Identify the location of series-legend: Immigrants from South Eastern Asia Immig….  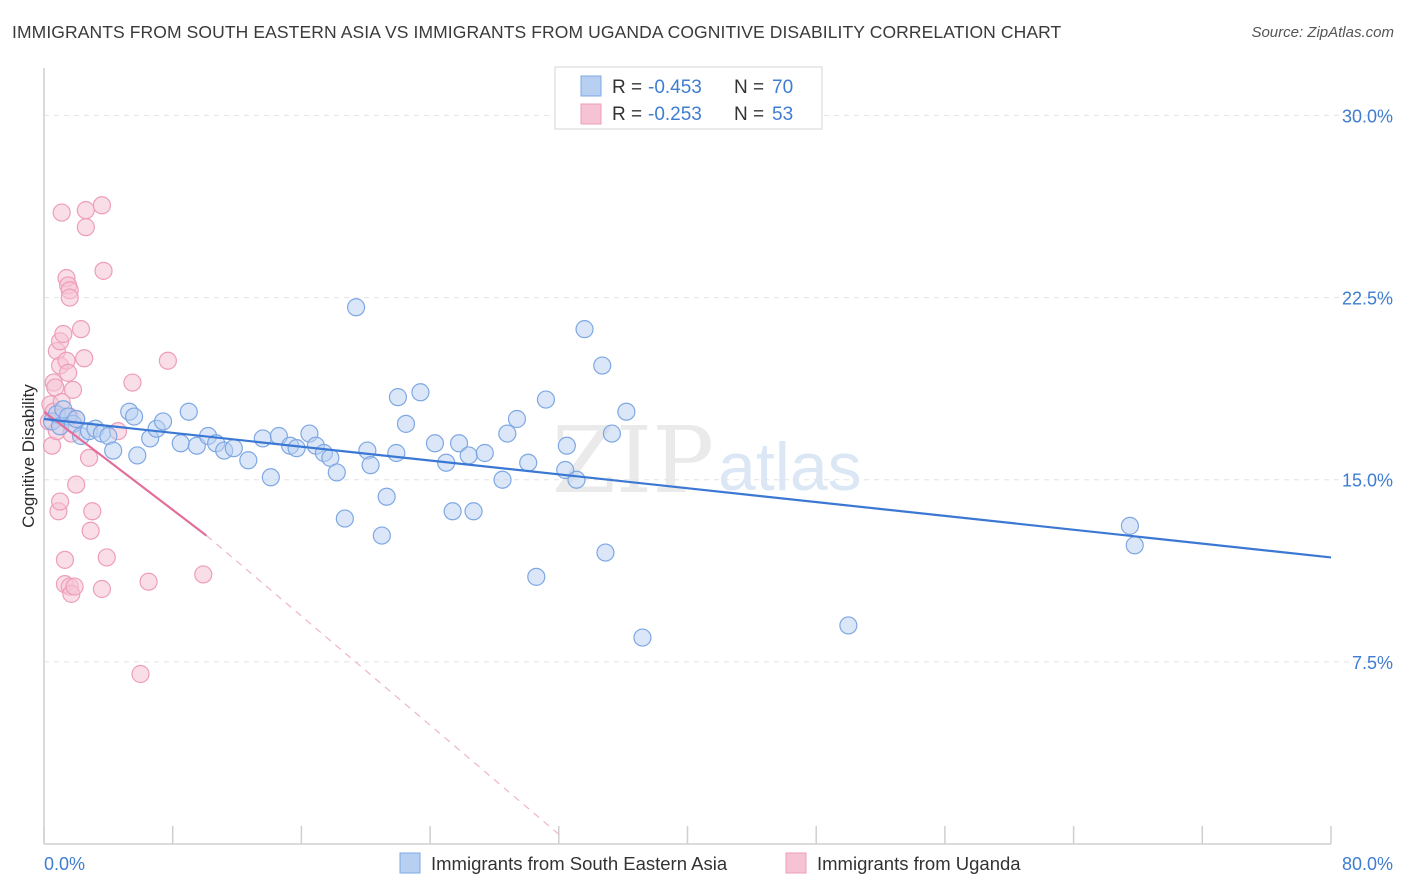
(710, 863).